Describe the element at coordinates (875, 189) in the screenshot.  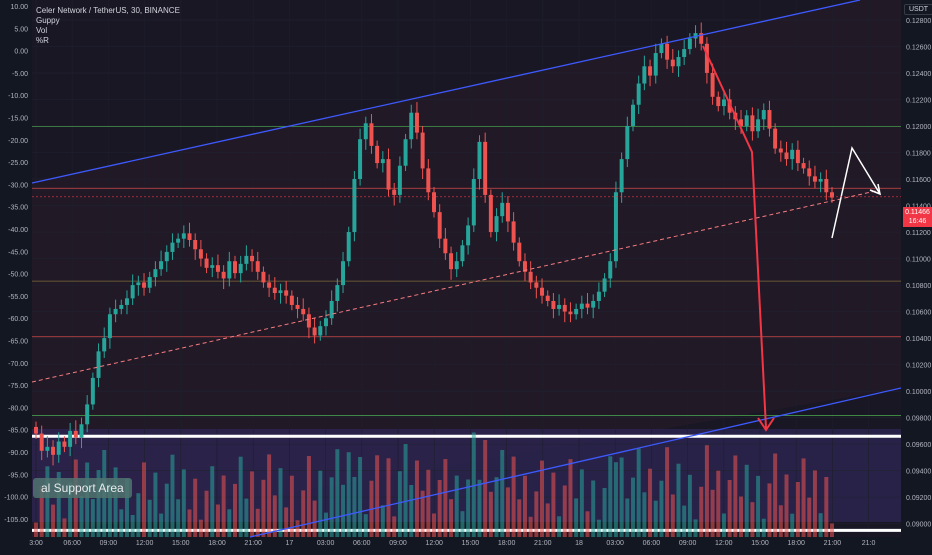
I see `arrow-head-white` at that location.